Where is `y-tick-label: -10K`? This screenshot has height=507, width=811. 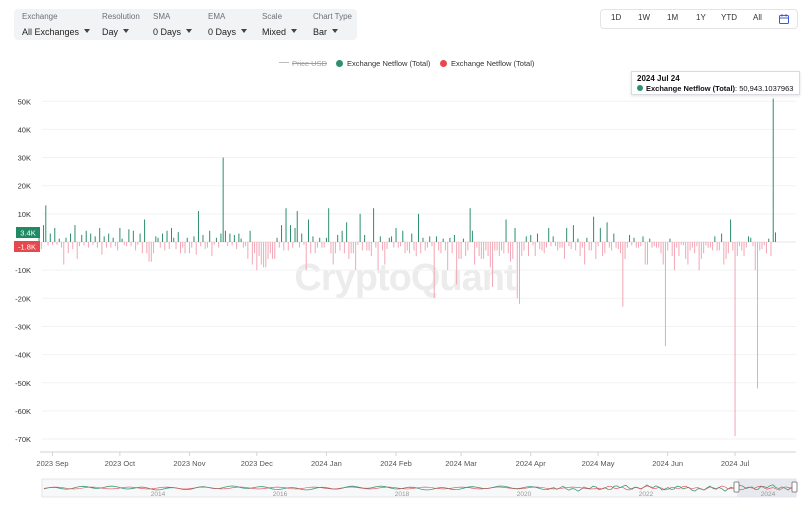 y-tick-label: -10K is located at coordinates (23, 270).